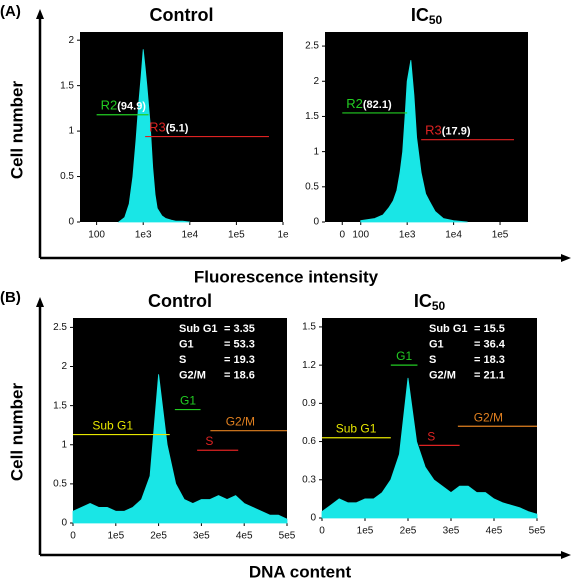 The width and height of the screenshot is (573, 583). Describe the element at coordinates (286, 276) in the screenshot. I see `x-axis-label: Fluorescence intensity` at that location.